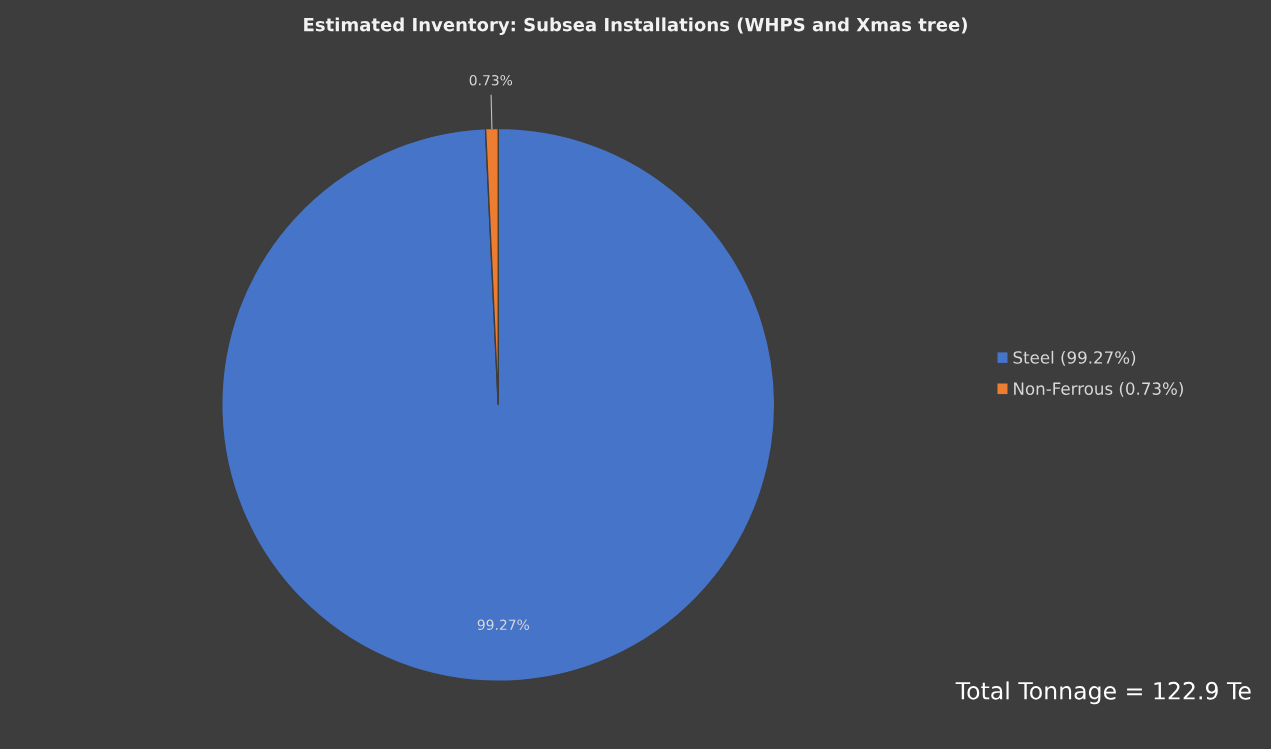 Image resolution: width=1271 pixels, height=749 pixels. Describe the element at coordinates (1098, 389) in the screenshot. I see `legend-label: Non-Ferrous (0.73%)` at that location.